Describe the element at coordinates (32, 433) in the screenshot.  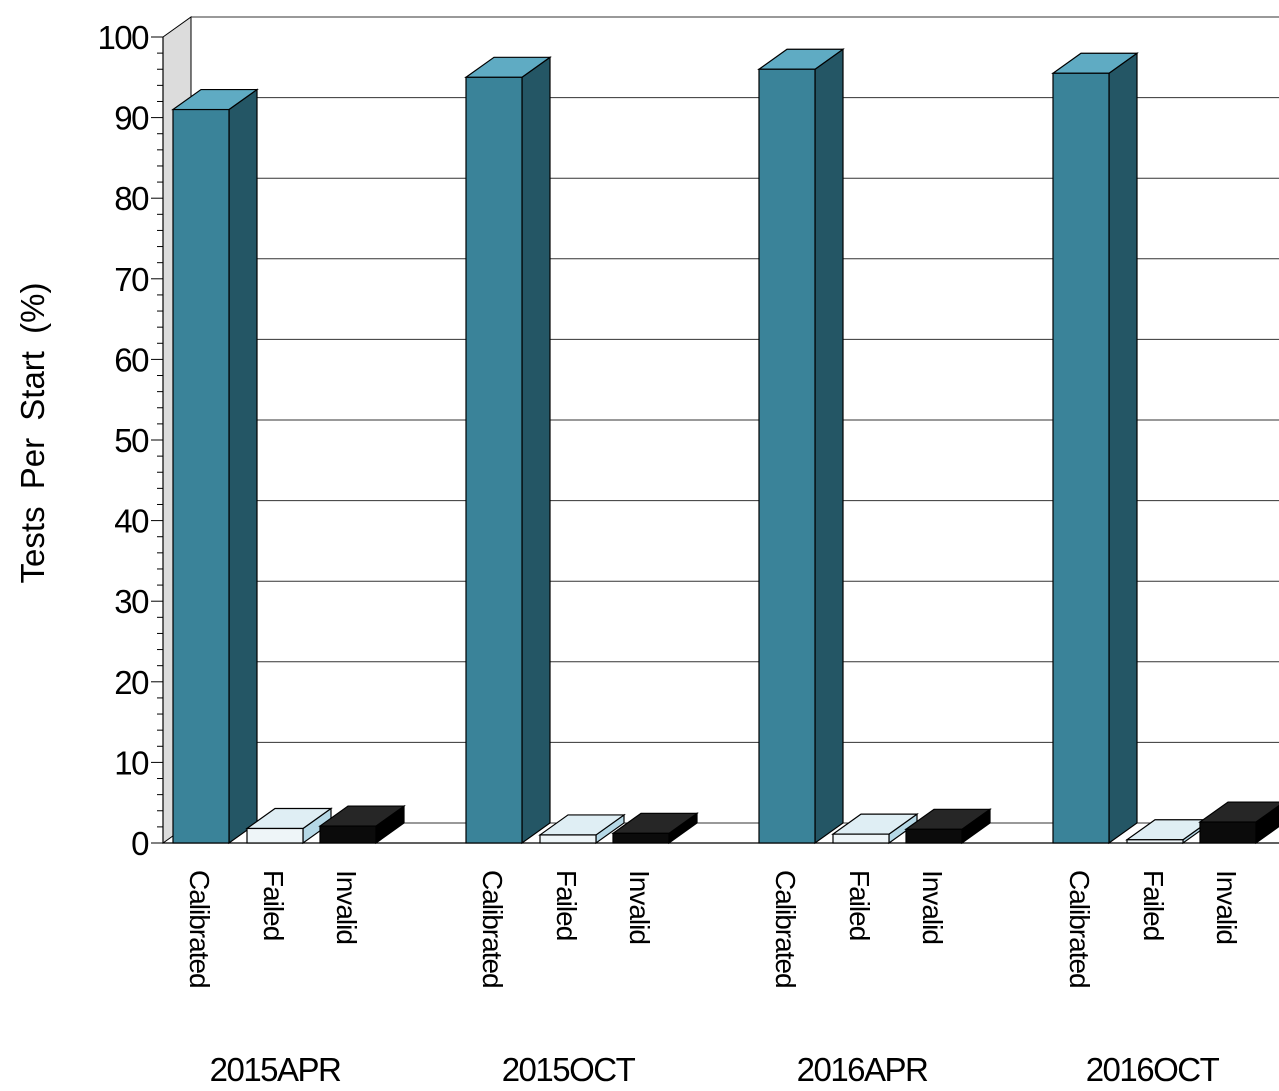
I see `y-axis-title: Tests Per Start (%)` at that location.